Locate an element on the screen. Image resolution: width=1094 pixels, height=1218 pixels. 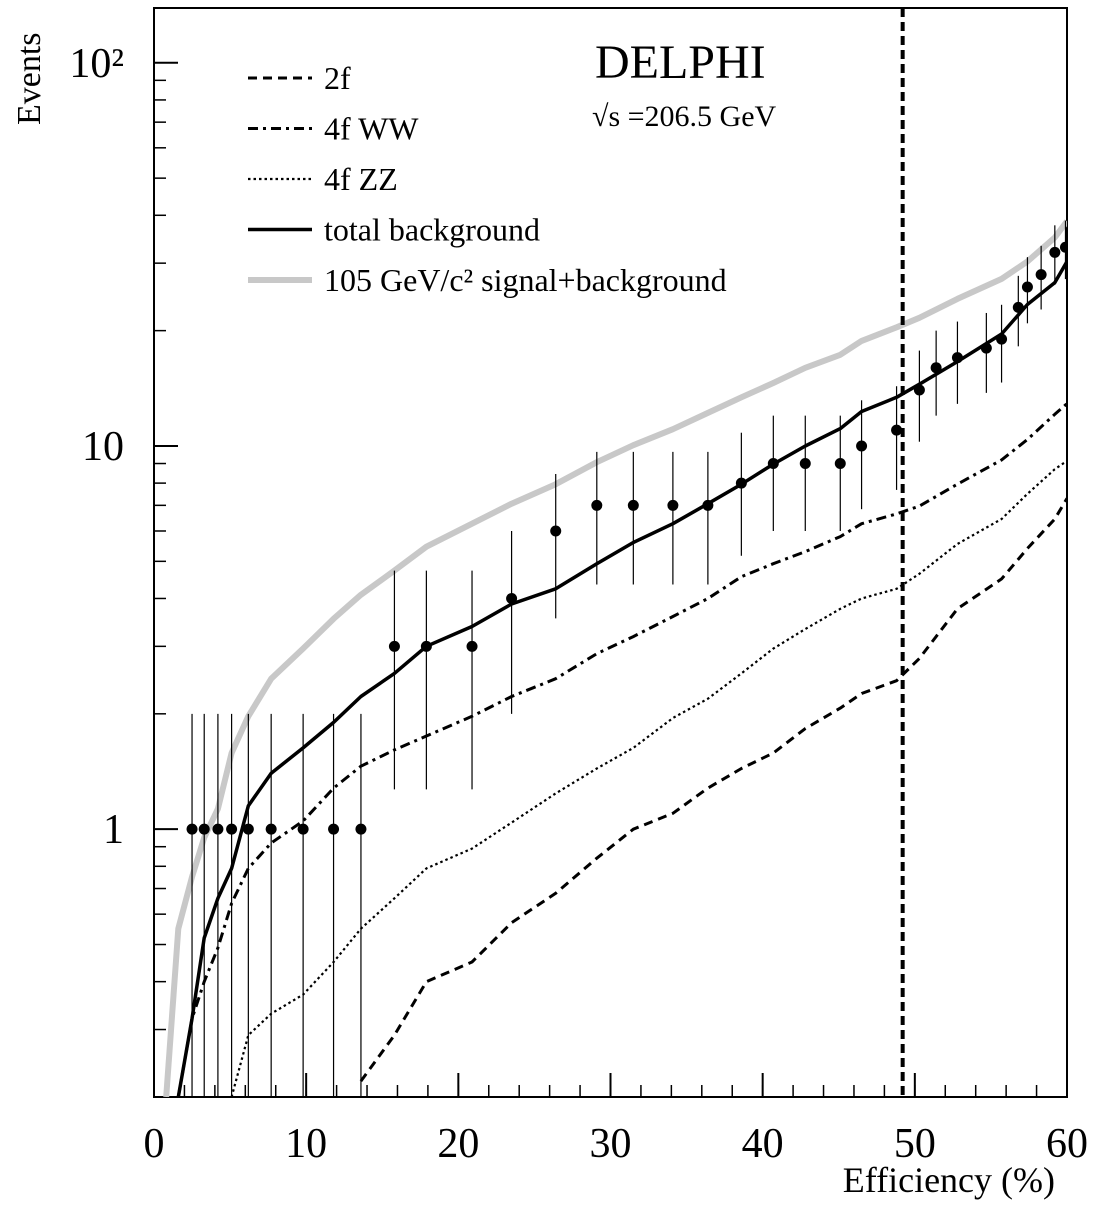
legend-label: 4f WW is located at coordinates (371, 129).